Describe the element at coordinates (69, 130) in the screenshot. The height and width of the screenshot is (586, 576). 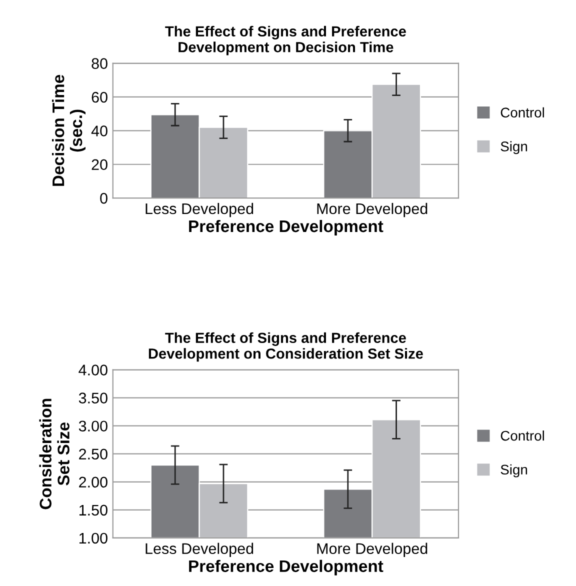
I see `y-axis-title: Decision Time (sec.)` at that location.